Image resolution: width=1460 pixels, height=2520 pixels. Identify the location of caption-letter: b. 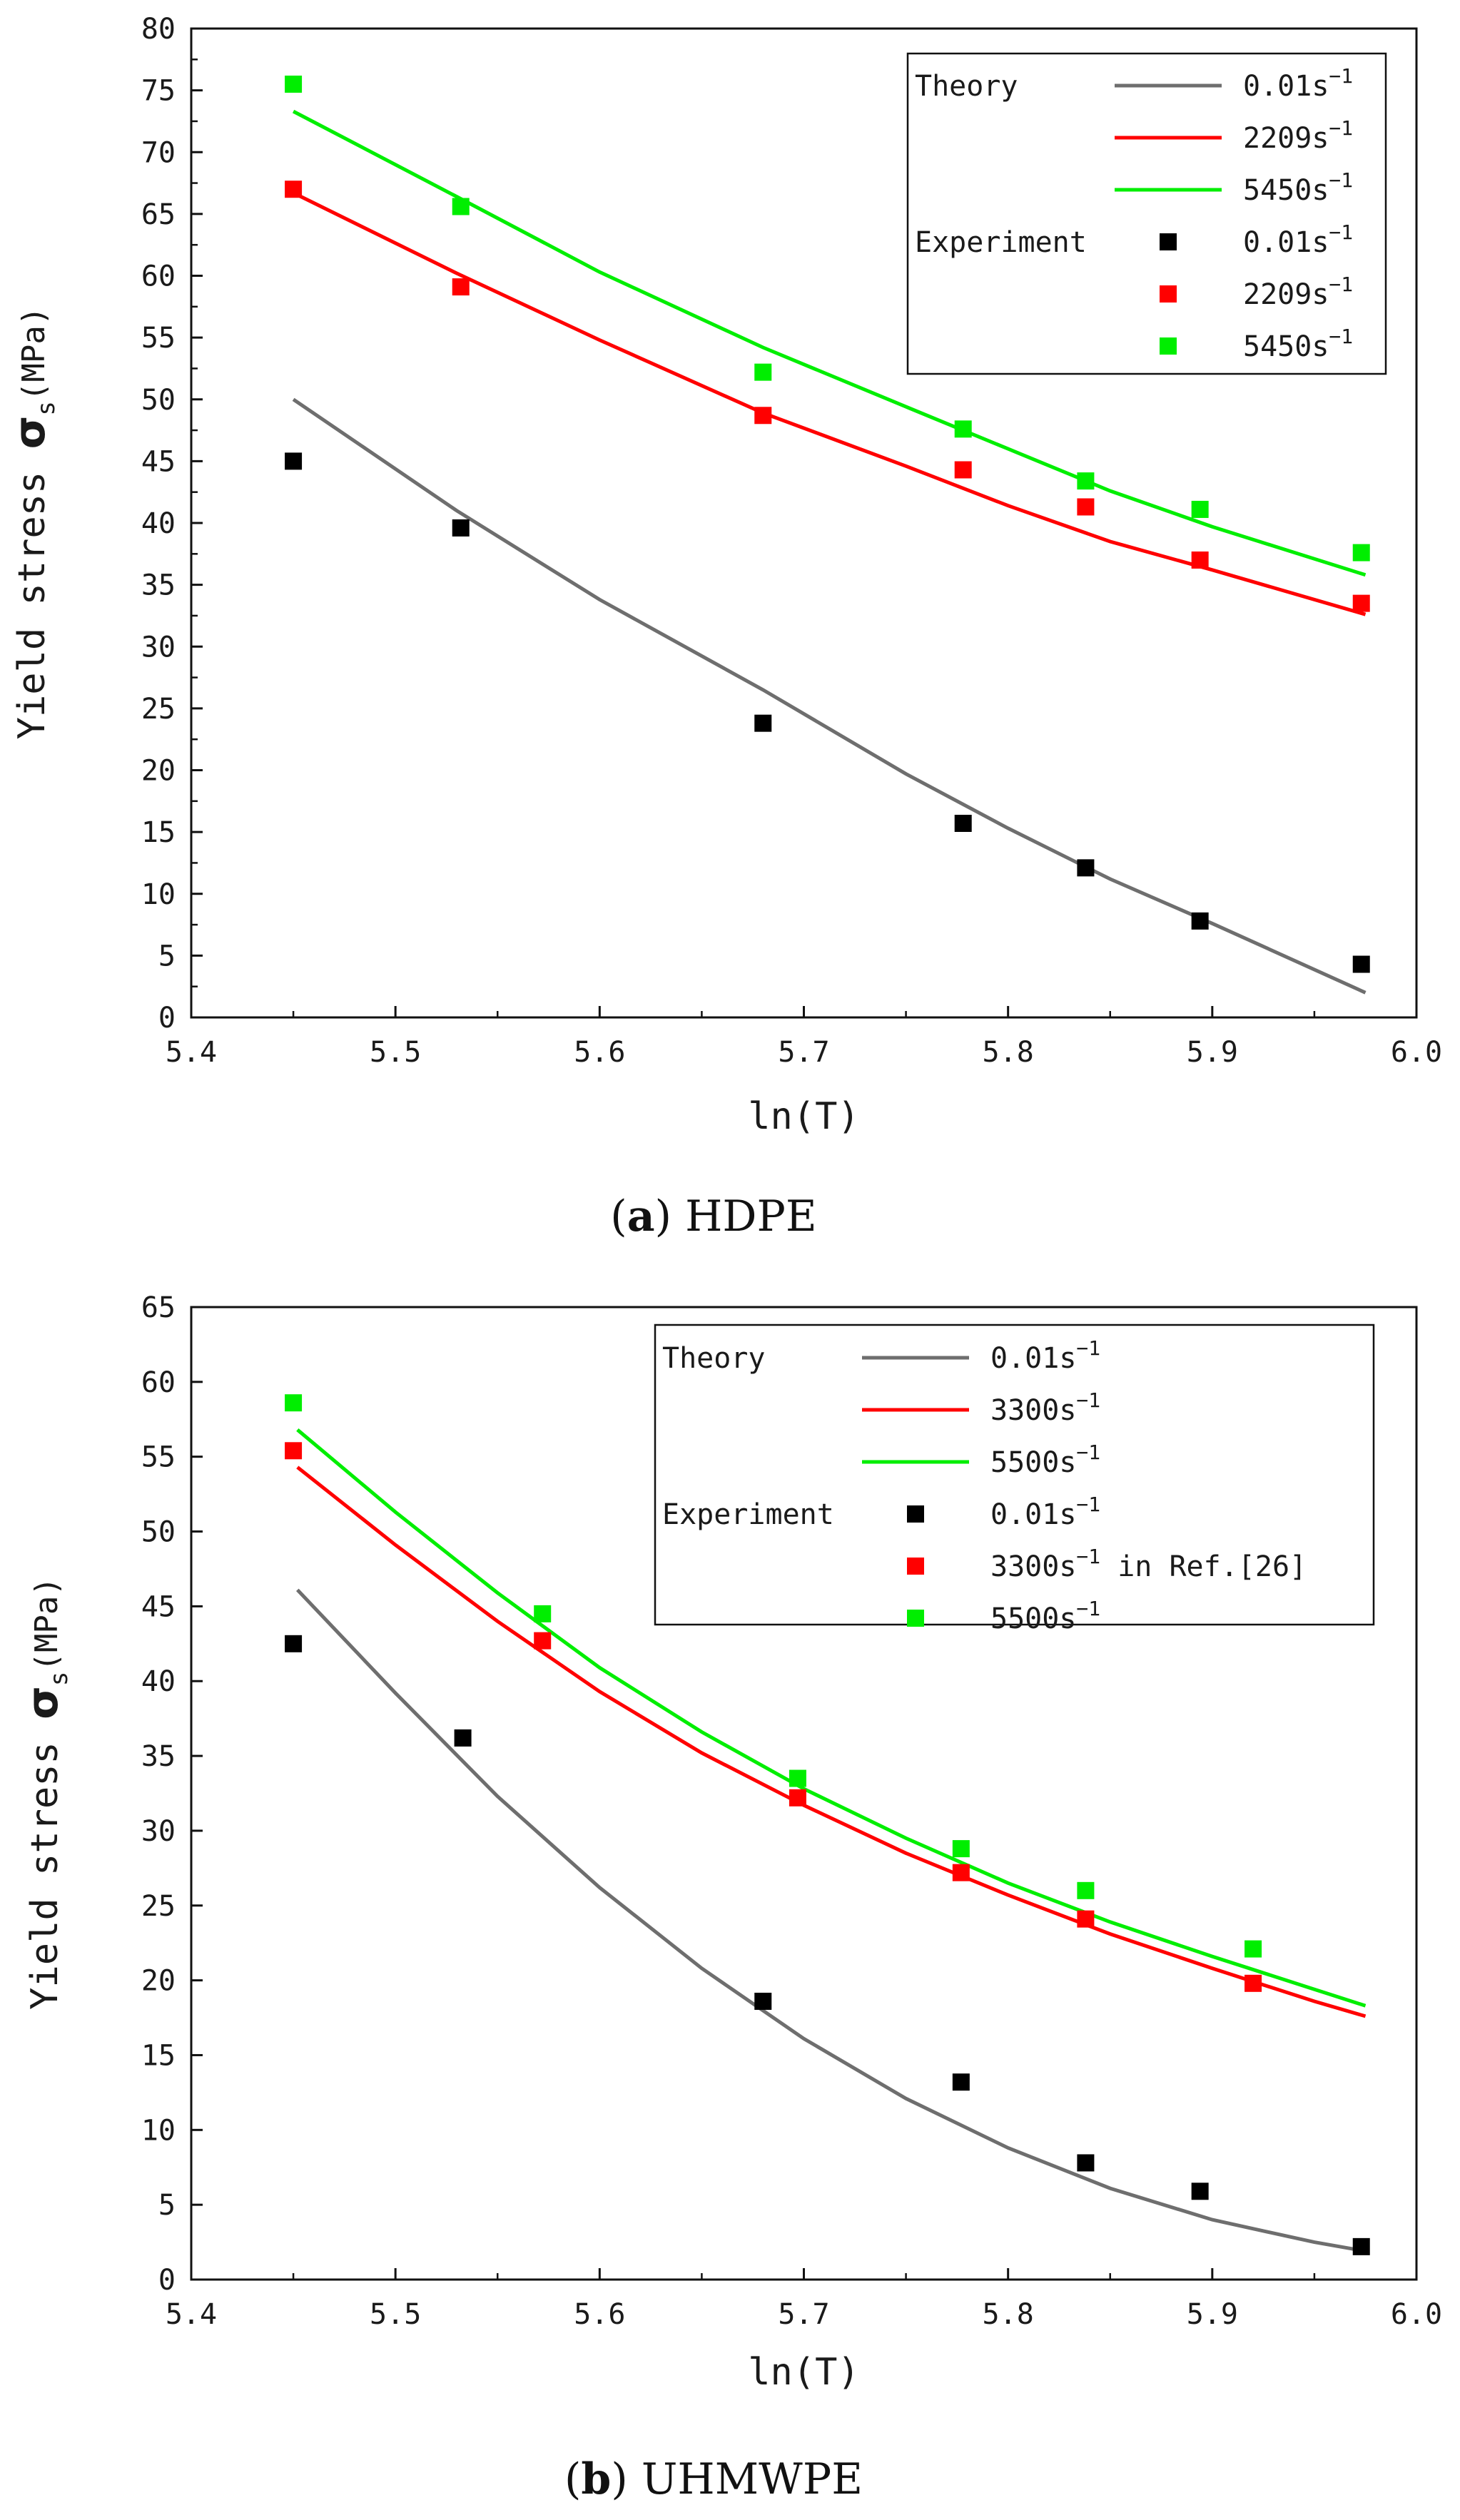
(596, 2479).